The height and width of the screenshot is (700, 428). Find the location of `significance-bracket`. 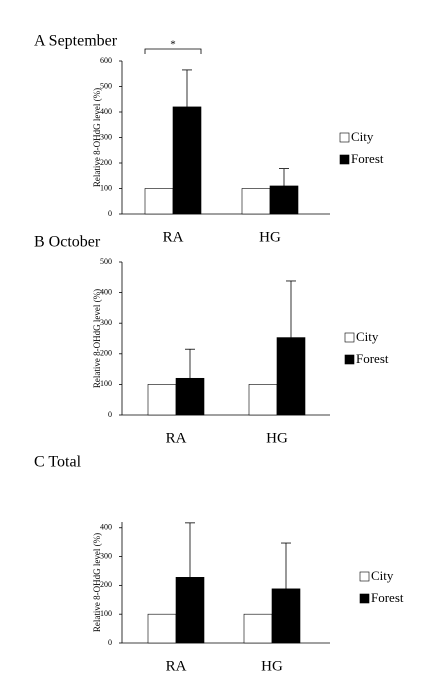

significance-bracket is located at coordinates (173, 51).